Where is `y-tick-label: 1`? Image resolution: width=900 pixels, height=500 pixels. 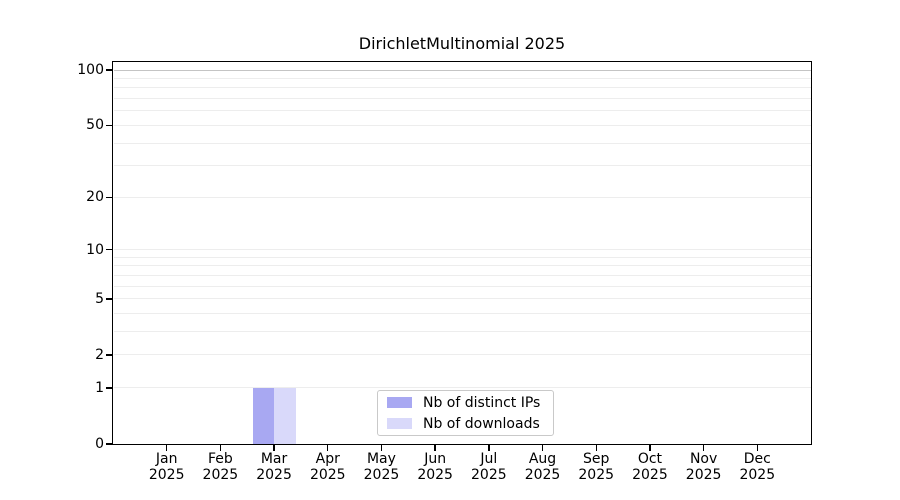
y-tick-label: 1 is located at coordinates (99, 387).